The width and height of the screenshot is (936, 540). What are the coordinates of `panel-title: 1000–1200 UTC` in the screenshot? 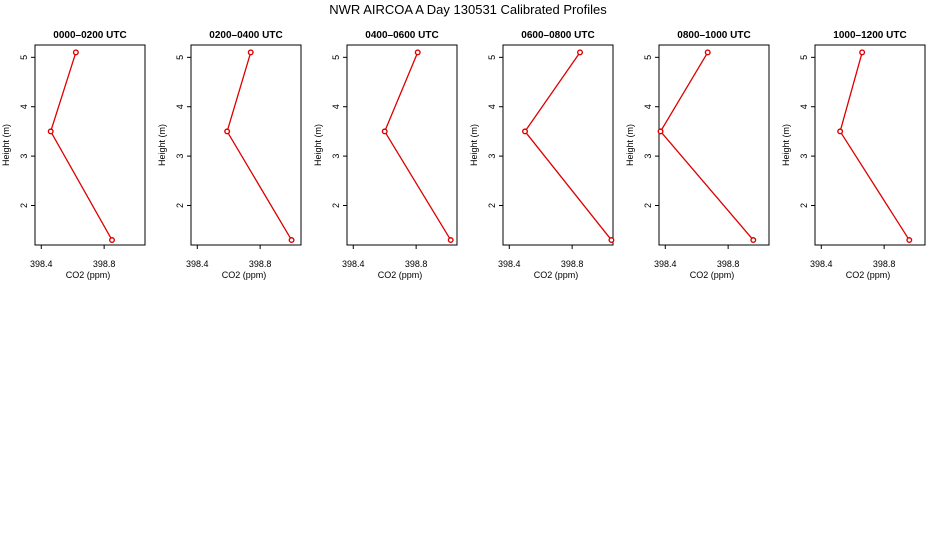 It's located at (869, 35).